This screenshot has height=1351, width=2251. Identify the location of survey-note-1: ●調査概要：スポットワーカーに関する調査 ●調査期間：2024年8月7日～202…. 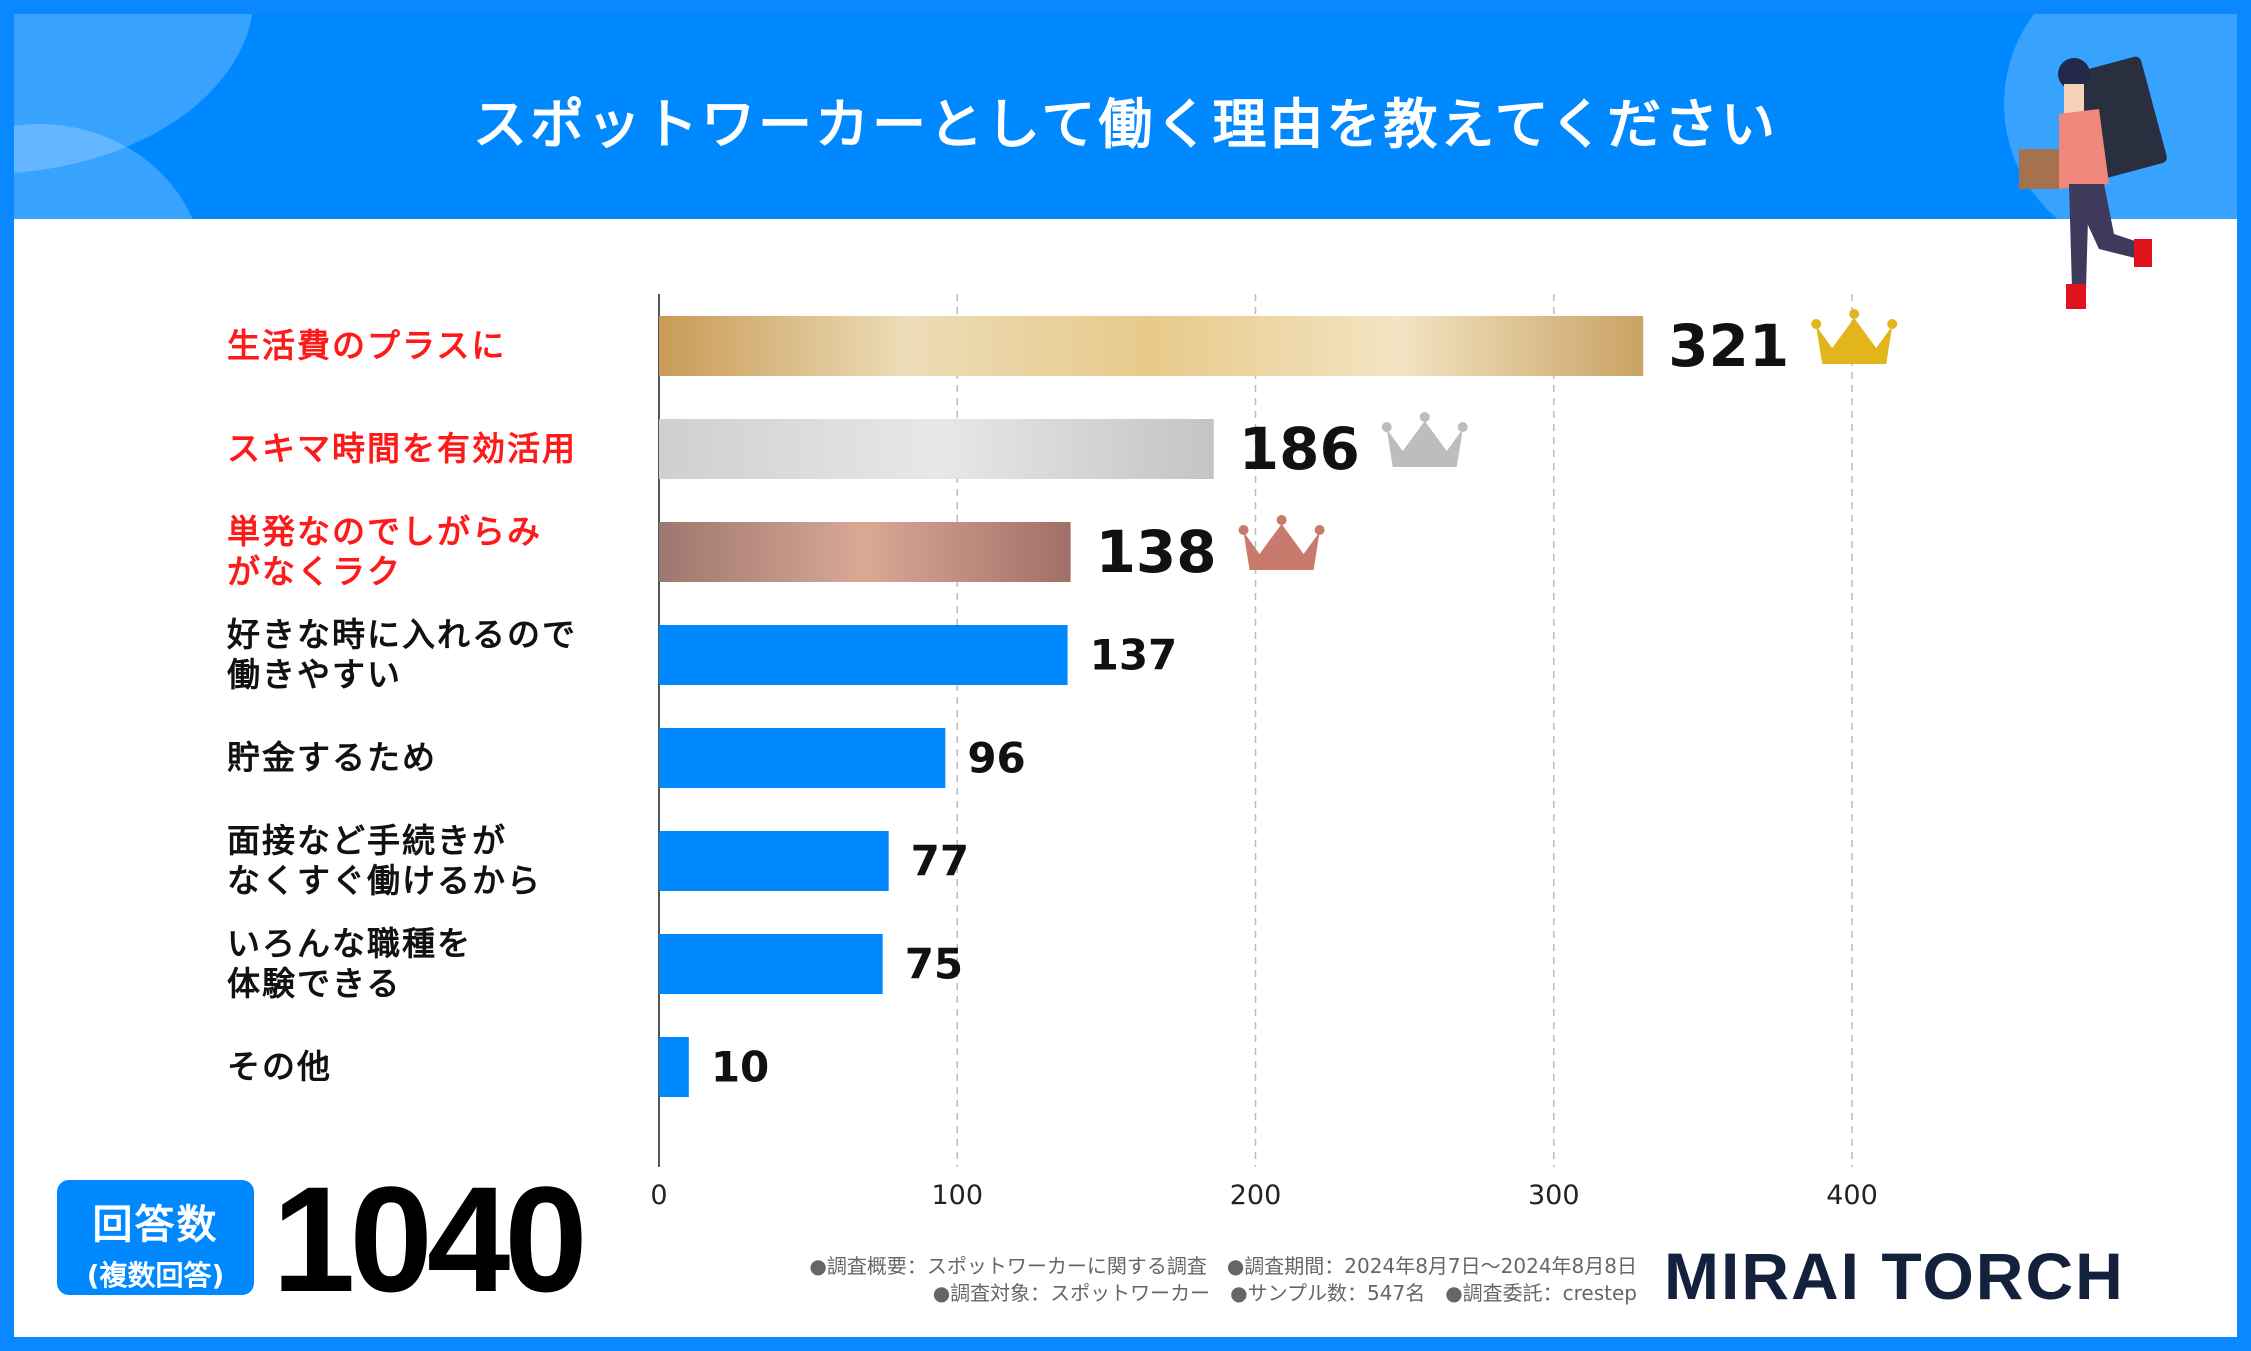
(1223, 1266).